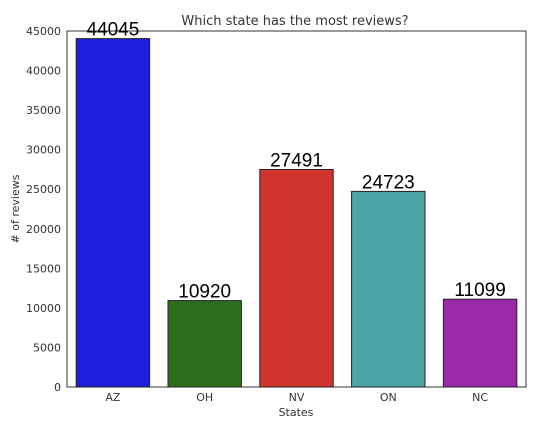 The width and height of the screenshot is (552, 434). I want to click on bar-on, so click(388, 289).